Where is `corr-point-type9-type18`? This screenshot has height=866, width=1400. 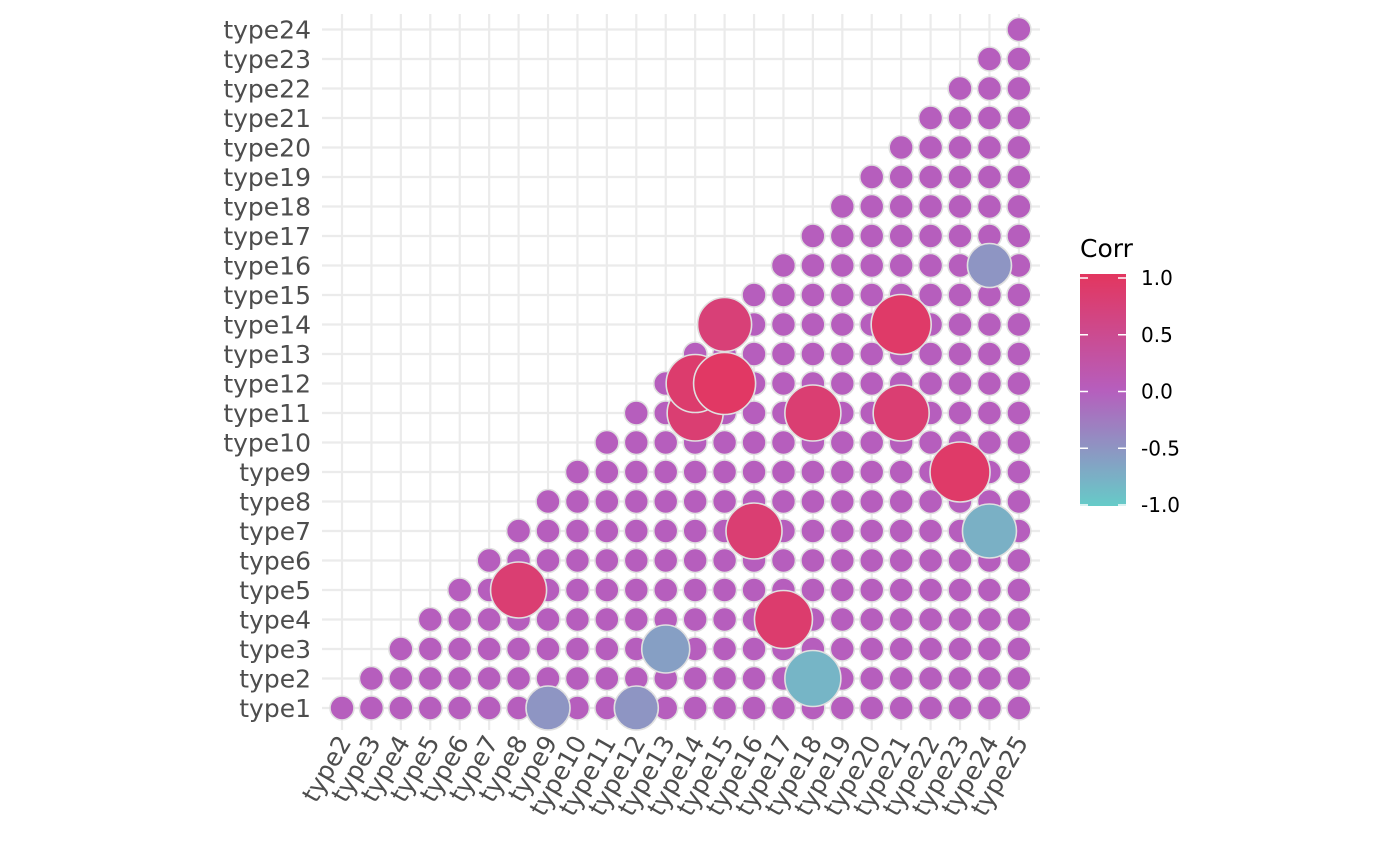 corr-point-type9-type18 is located at coordinates (813, 472).